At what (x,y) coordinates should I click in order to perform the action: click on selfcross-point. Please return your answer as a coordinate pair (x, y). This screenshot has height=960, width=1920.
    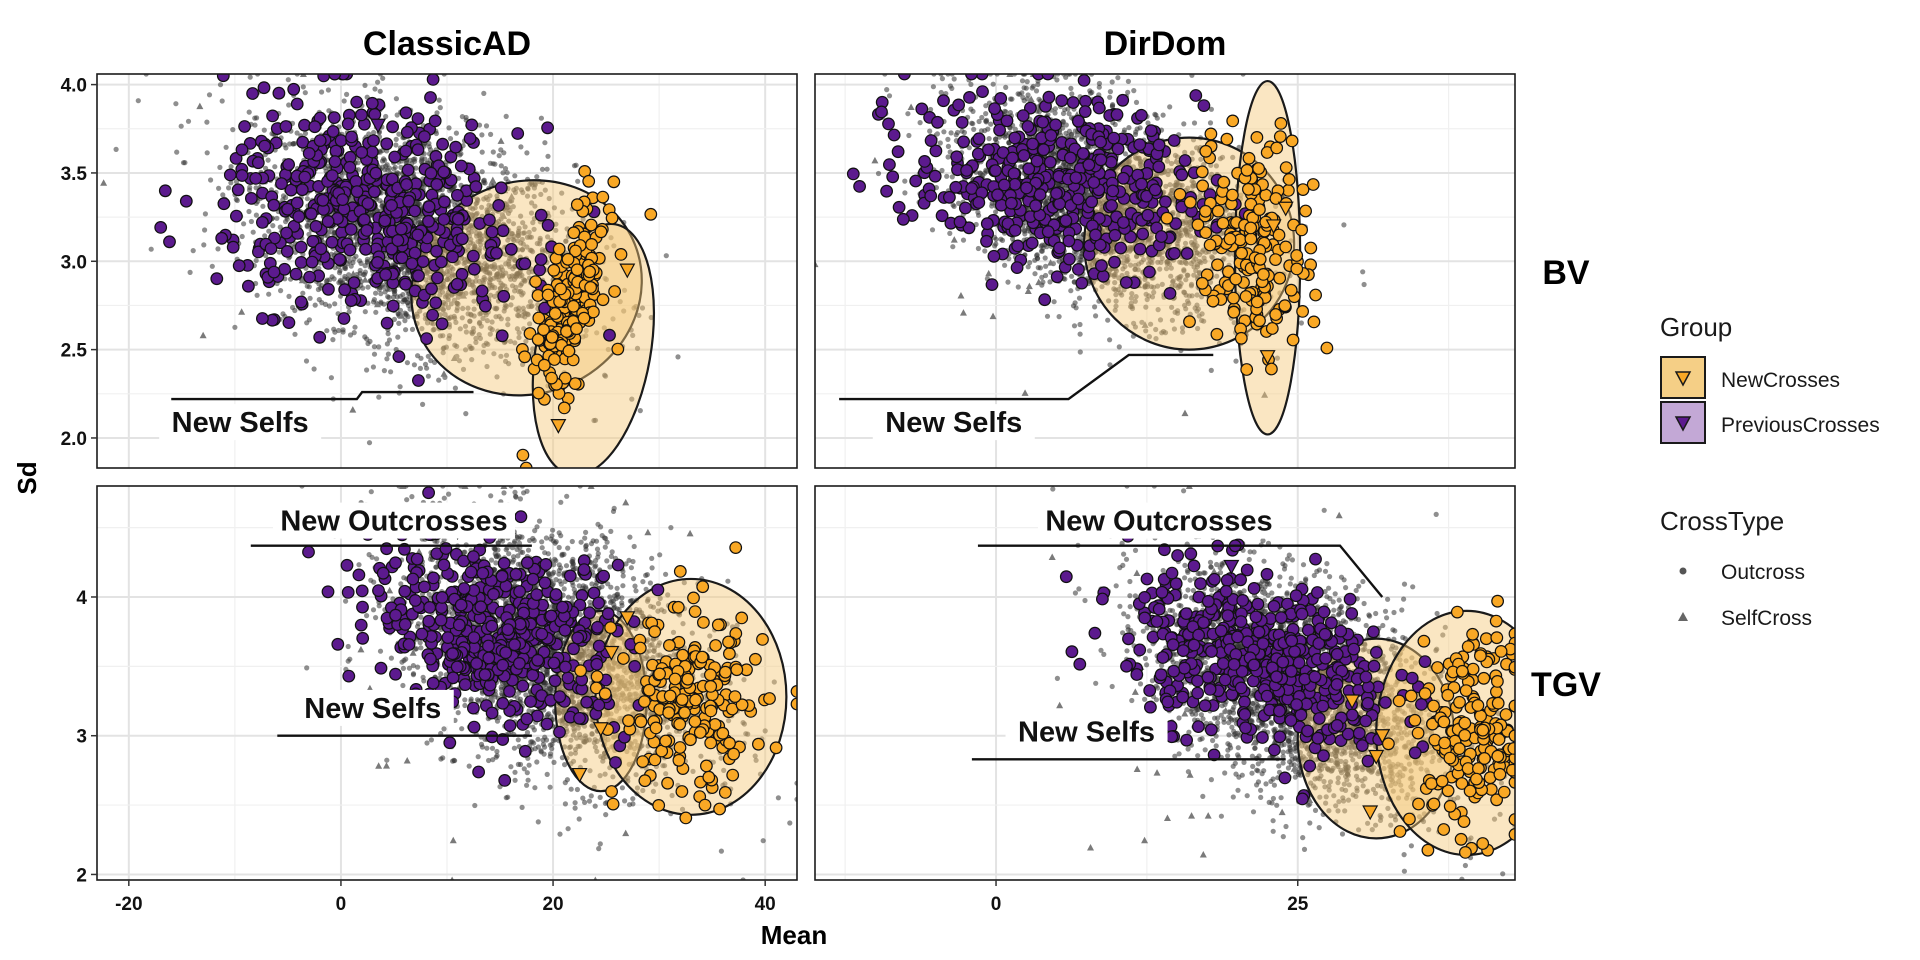
    Looking at the image, I should click on (512, 196).